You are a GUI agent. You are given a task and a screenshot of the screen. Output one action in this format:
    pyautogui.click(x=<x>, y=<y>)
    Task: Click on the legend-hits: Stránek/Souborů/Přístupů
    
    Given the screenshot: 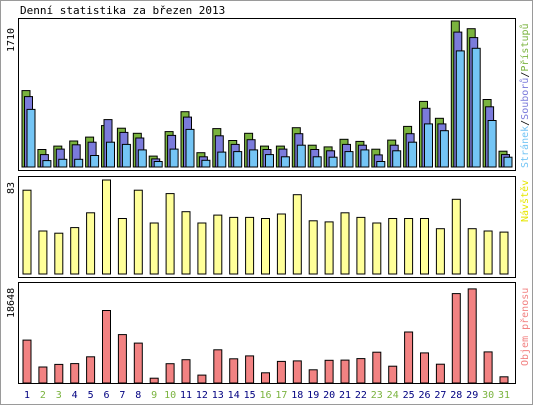 What is the action you would take?
    pyautogui.click(x=525, y=95)
    